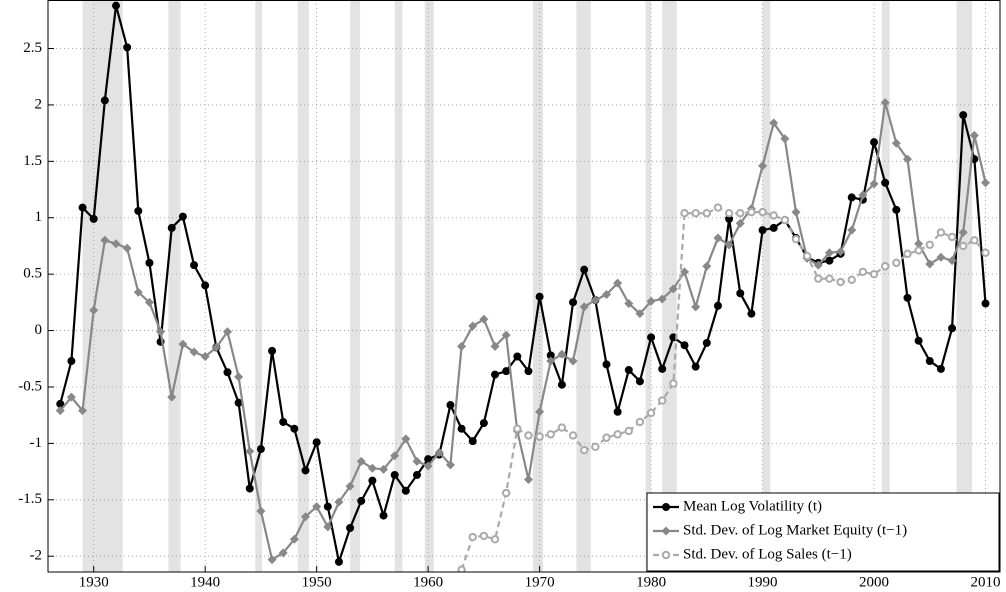 This screenshot has width=1006, height=592. Describe the element at coordinates (986, 582) in the screenshot. I see `x-tick-label: 2010` at that location.